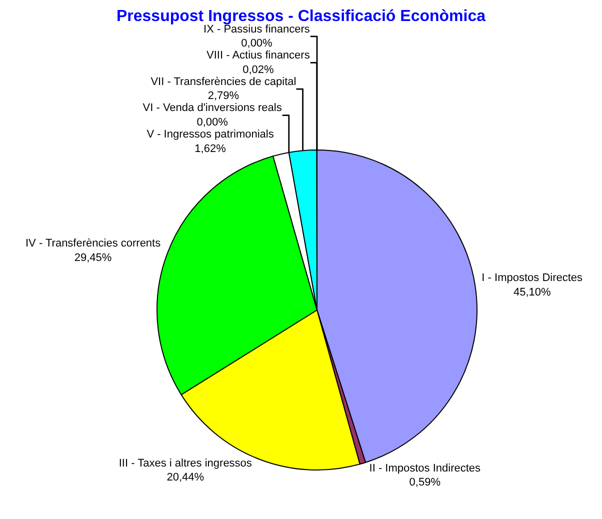  Describe the element at coordinates (93, 244) in the screenshot. I see `slice-label: IV - Transferències corrents` at that location.